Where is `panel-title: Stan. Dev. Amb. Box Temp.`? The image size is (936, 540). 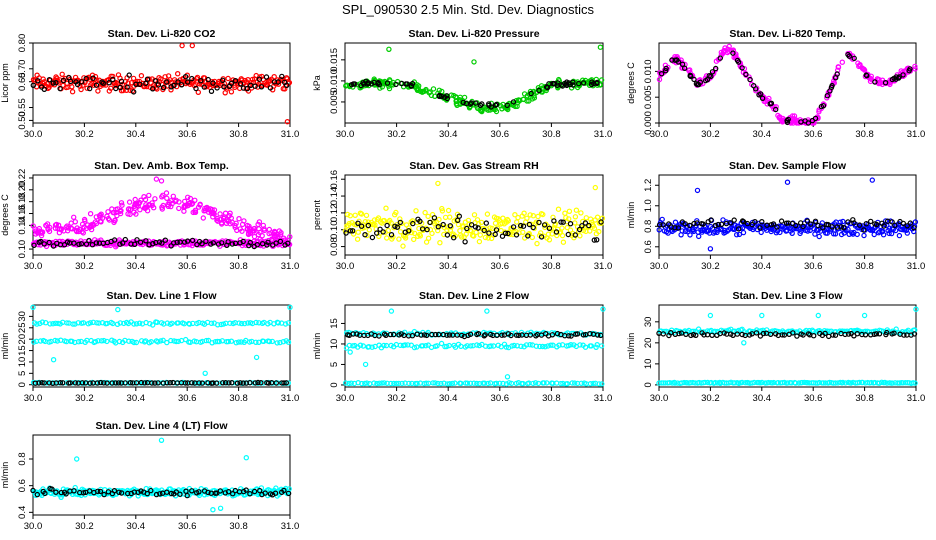 panel-title: Stan. Dev. Amb. Box Temp. is located at coordinates (161, 166).